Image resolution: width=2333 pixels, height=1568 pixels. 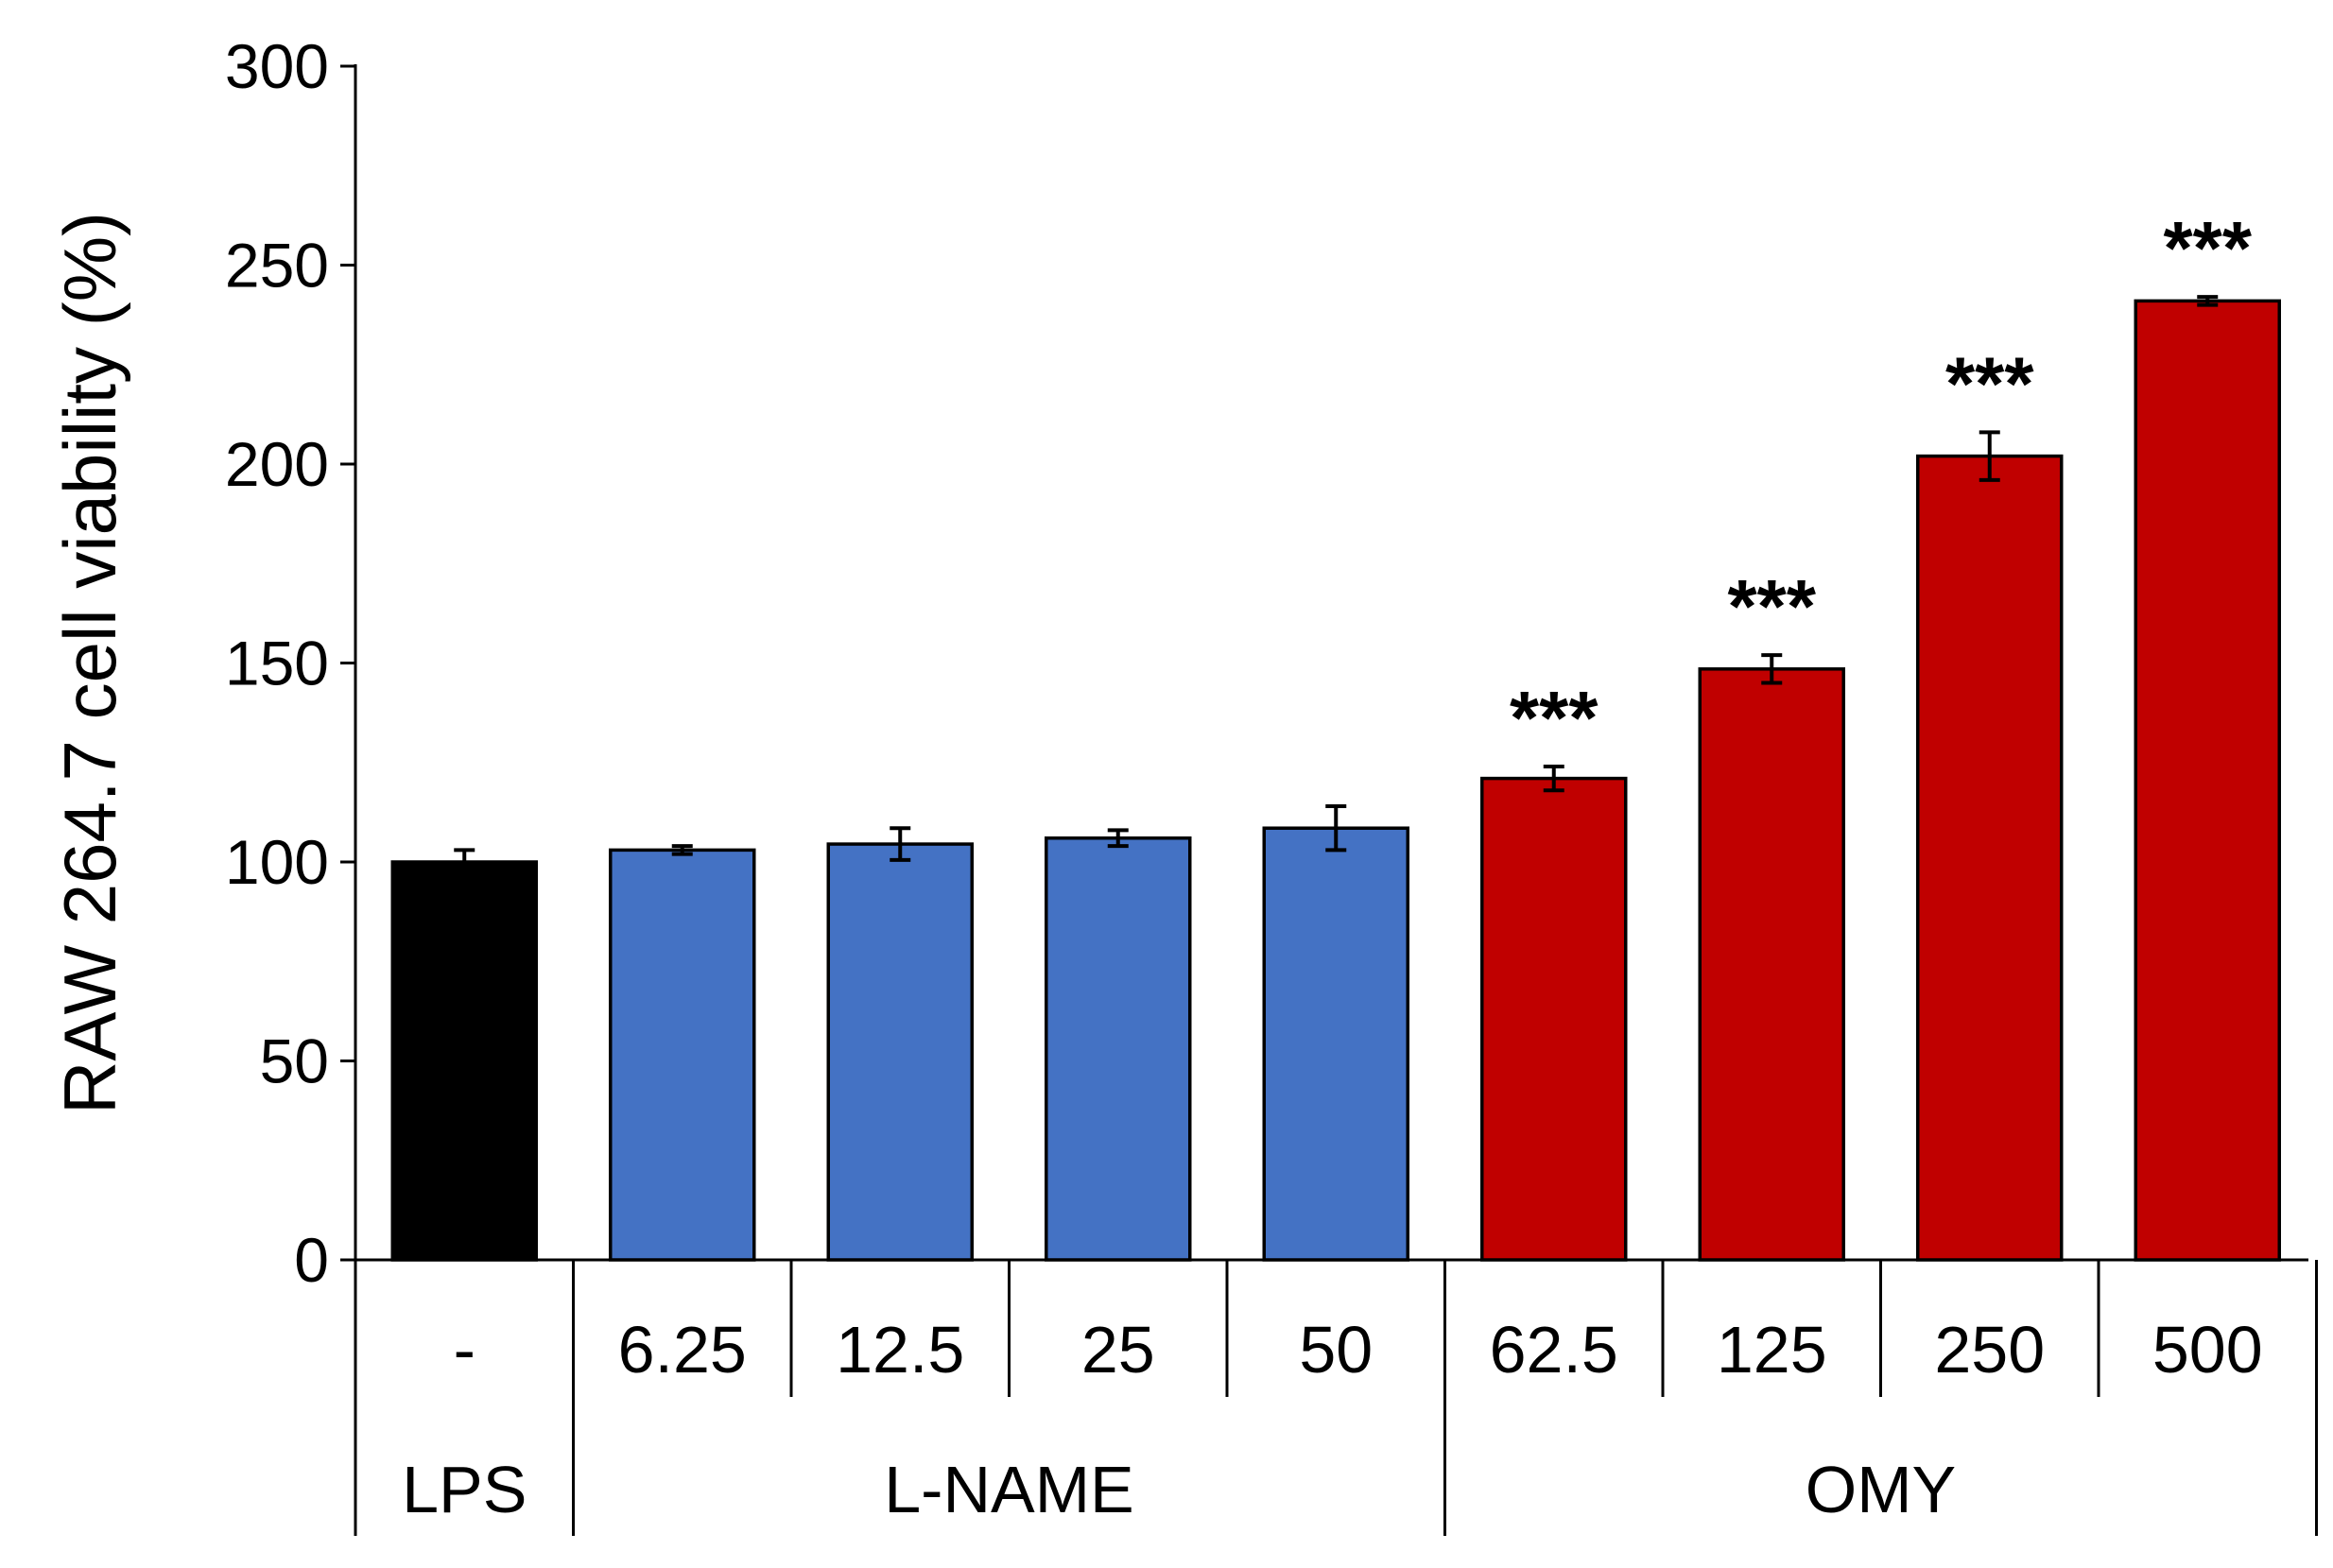 What do you see at coordinates (277, 862) in the screenshot?
I see `y-tick-label: 100` at bounding box center [277, 862].